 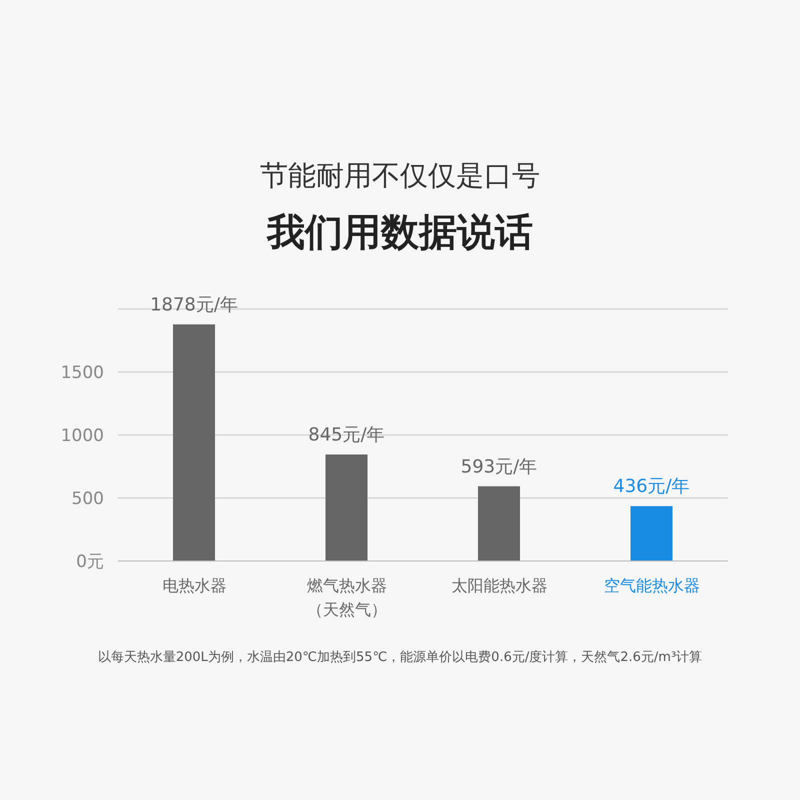 What do you see at coordinates (82, 436) in the screenshot?
I see `y-tick-label: 1000` at bounding box center [82, 436].